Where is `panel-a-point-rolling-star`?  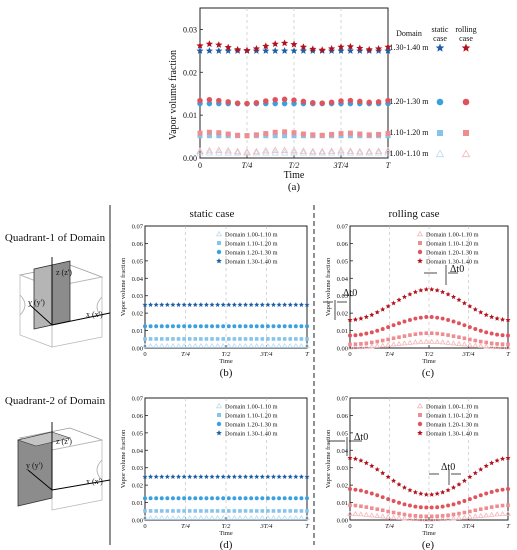
panel-a-point-rolling-star is located at coordinates (322, 50).